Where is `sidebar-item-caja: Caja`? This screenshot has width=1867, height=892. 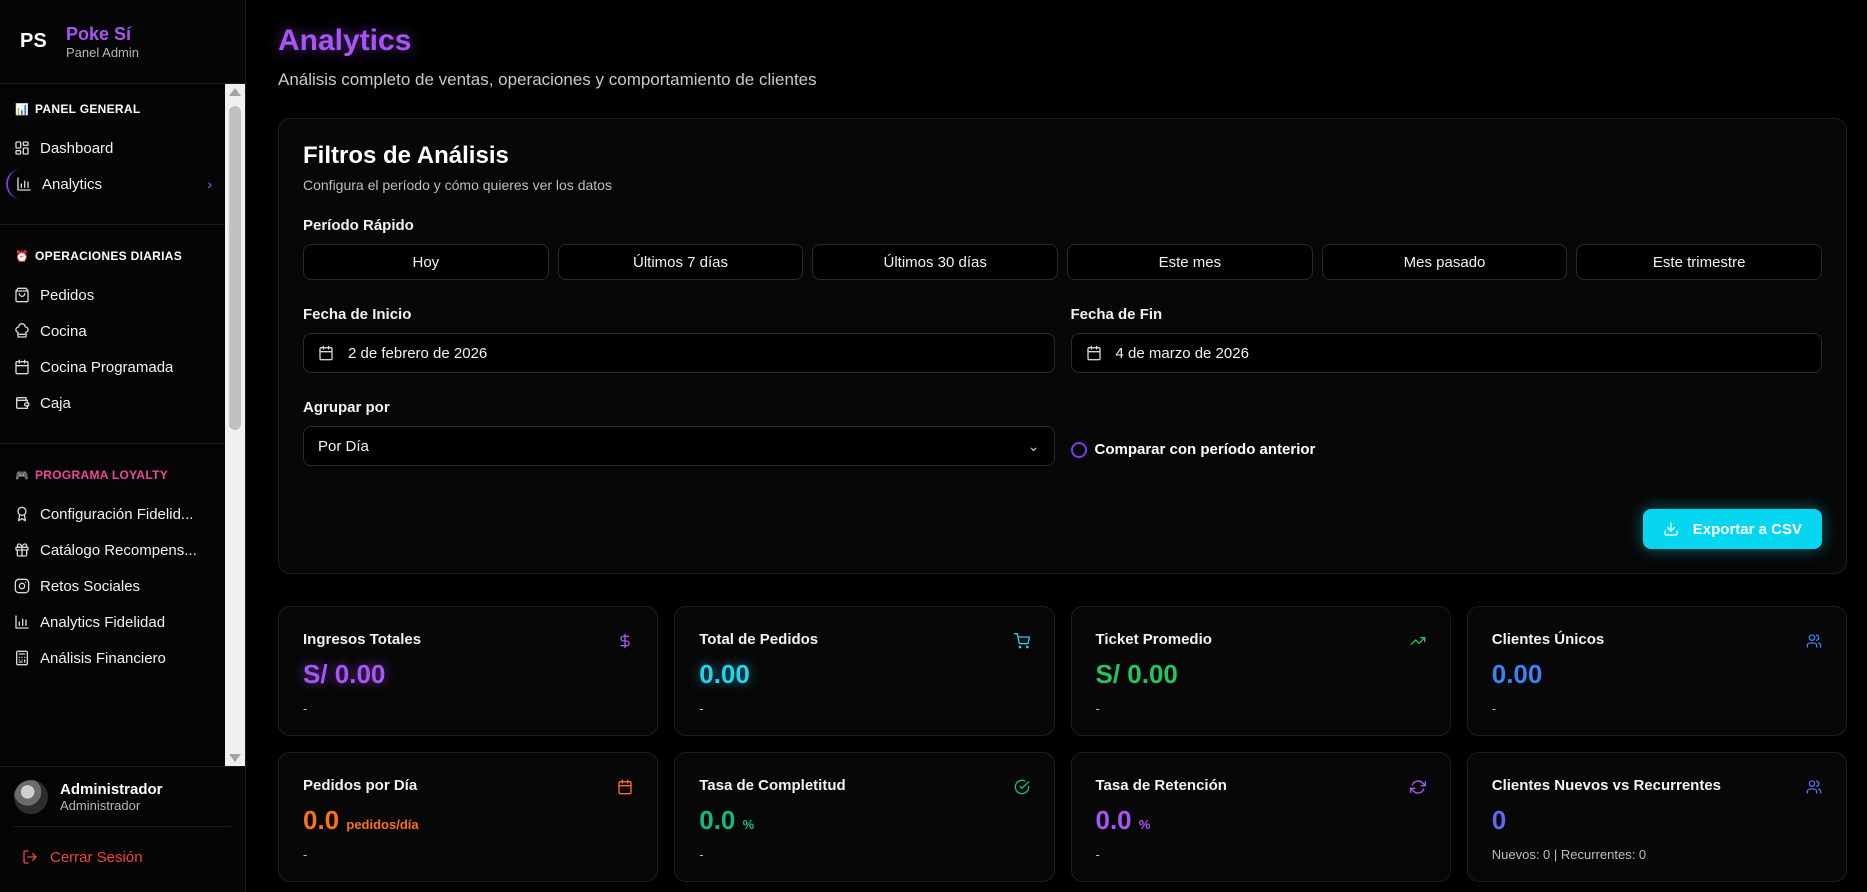 sidebar-item-caja: Caja is located at coordinates (113, 403).